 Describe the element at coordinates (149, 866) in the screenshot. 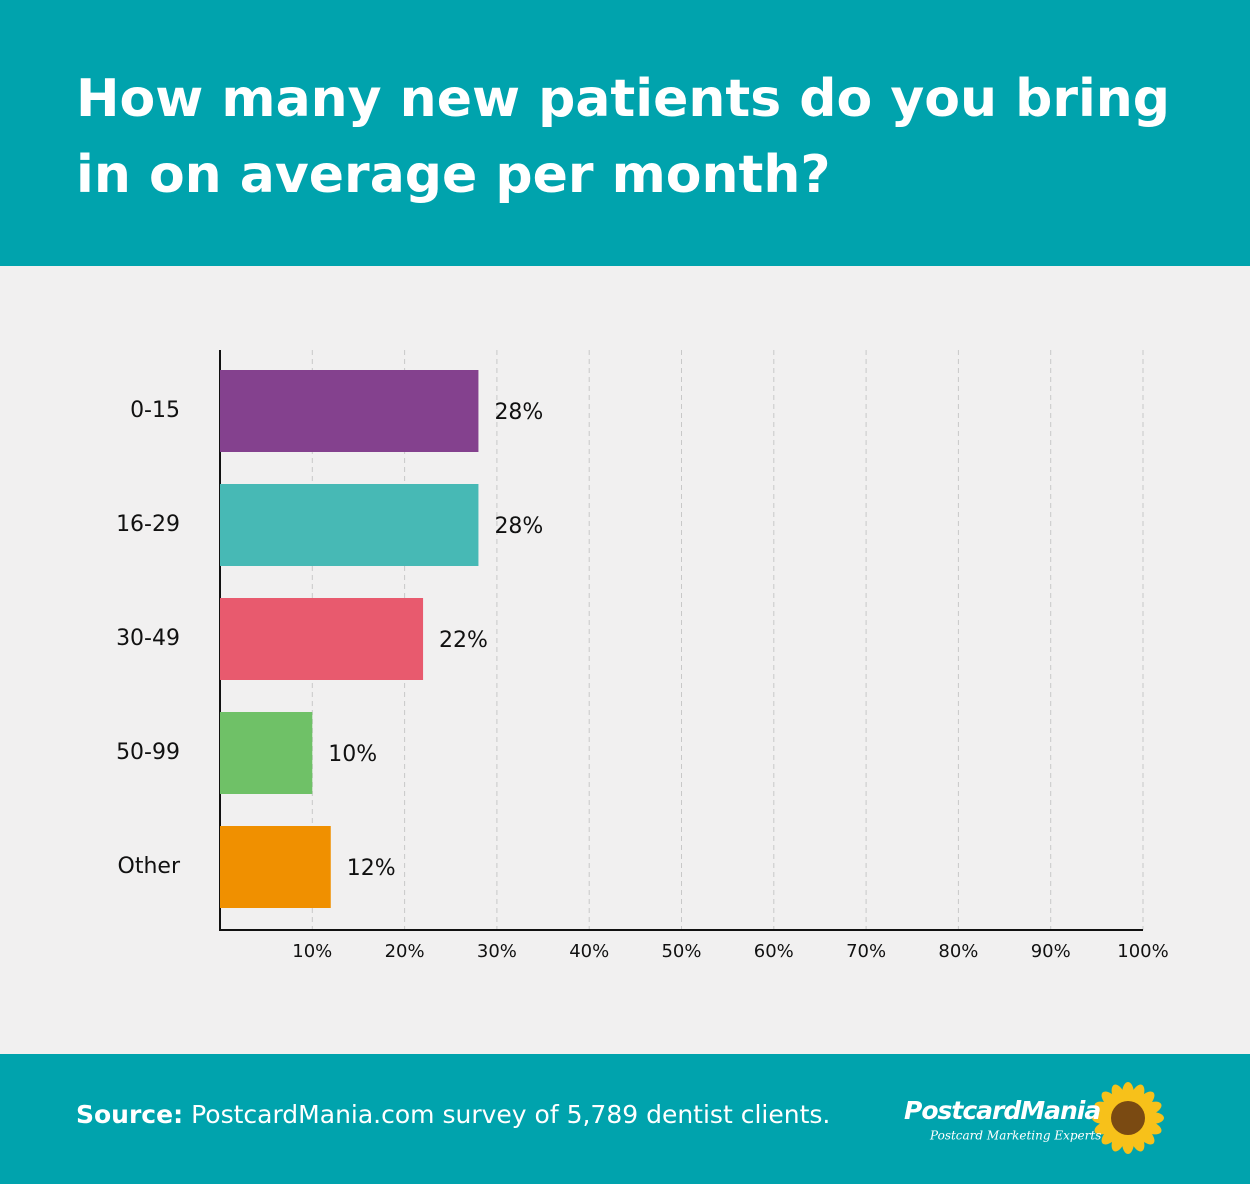

I see `y-tick-label: Other` at that location.